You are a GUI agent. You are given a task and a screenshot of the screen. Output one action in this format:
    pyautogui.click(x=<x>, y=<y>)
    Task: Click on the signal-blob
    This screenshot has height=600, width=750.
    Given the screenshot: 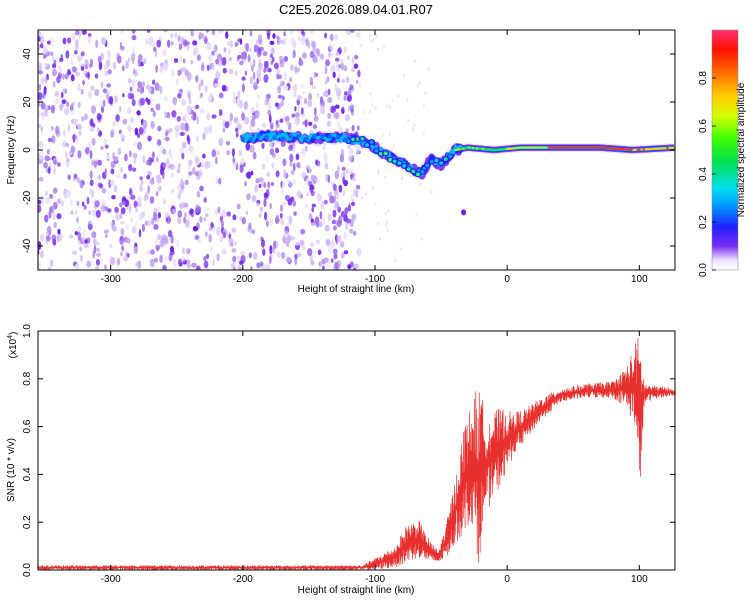 What is the action you would take?
    pyautogui.click(x=330, y=137)
    